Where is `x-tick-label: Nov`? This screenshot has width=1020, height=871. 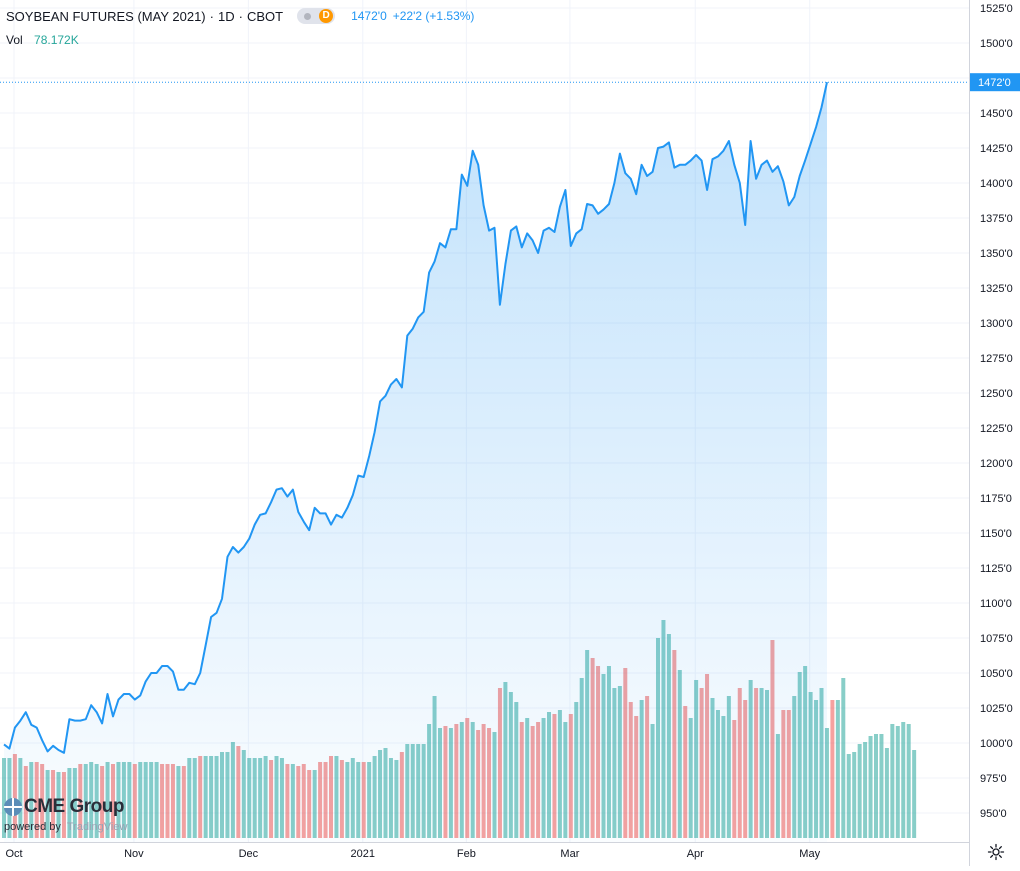
x-tick-label: Nov is located at coordinates (134, 854).